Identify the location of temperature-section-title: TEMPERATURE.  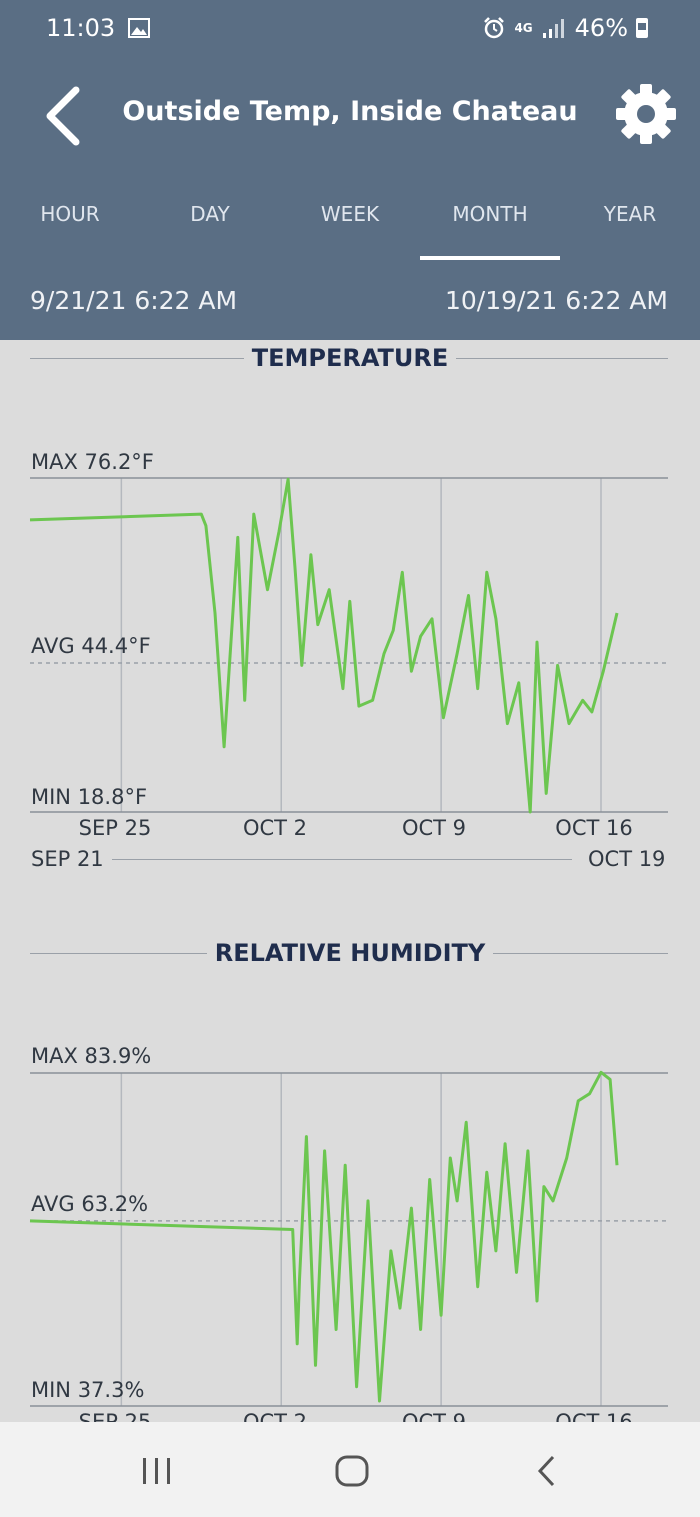
(350, 358).